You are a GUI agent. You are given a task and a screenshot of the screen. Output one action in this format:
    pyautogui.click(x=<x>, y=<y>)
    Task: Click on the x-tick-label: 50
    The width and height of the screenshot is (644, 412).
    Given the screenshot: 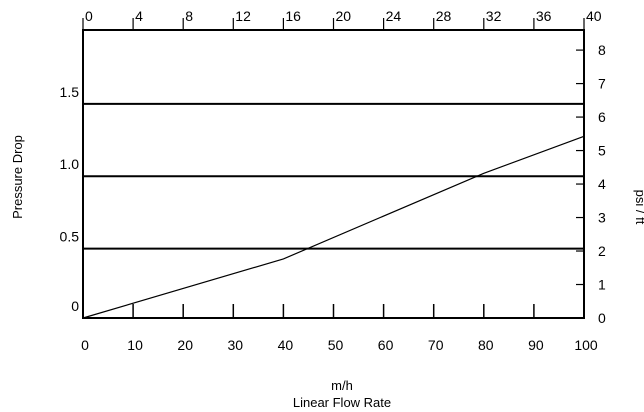 What is the action you would take?
    pyautogui.click(x=336, y=345)
    